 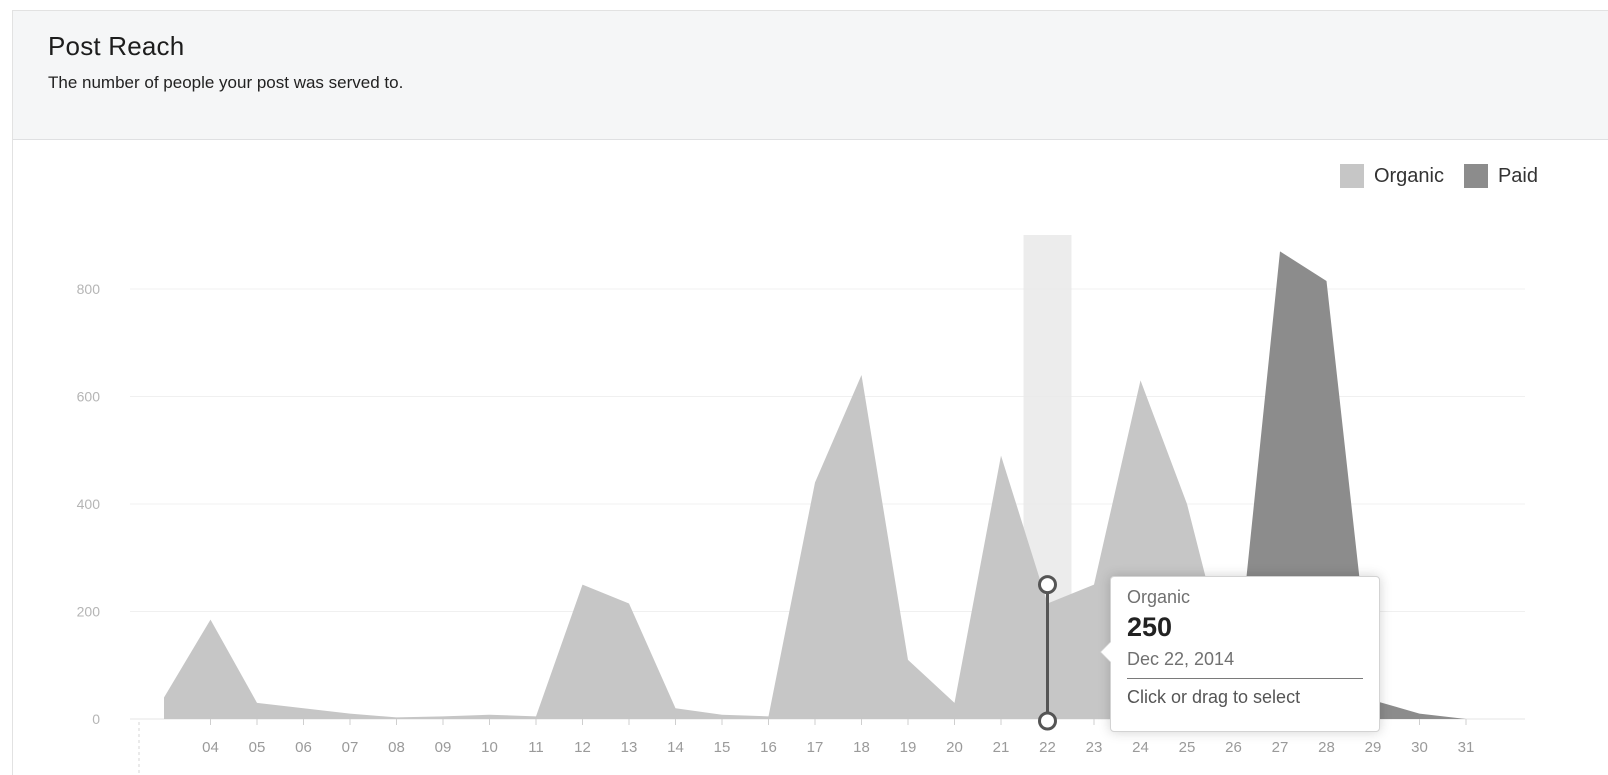 What do you see at coordinates (350, 747) in the screenshot?
I see `x-tick-label: 07` at bounding box center [350, 747].